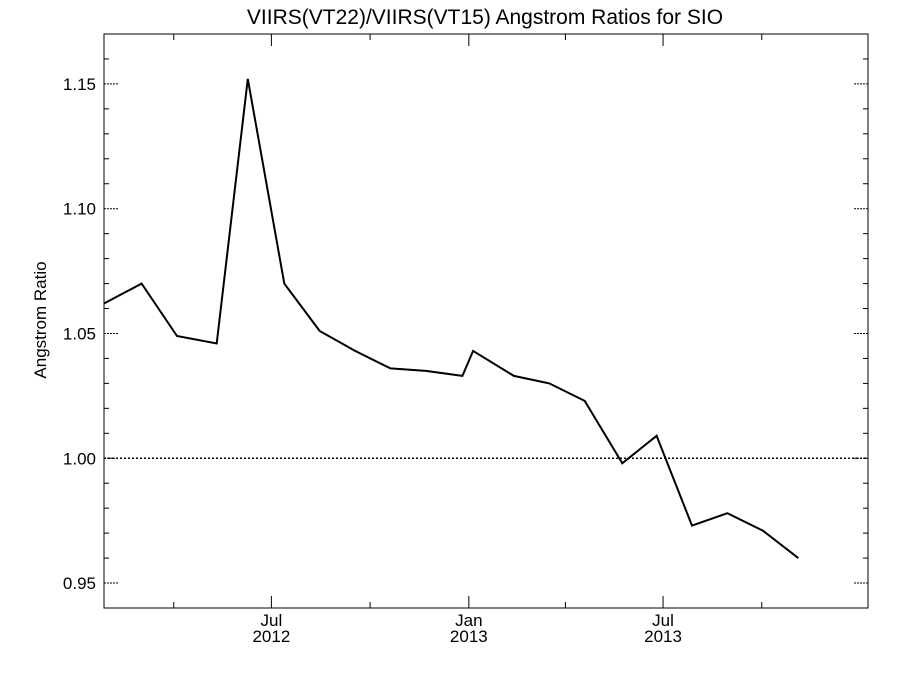  Describe the element at coordinates (79, 458) in the screenshot. I see `y-tick-label: 1.00` at that location.